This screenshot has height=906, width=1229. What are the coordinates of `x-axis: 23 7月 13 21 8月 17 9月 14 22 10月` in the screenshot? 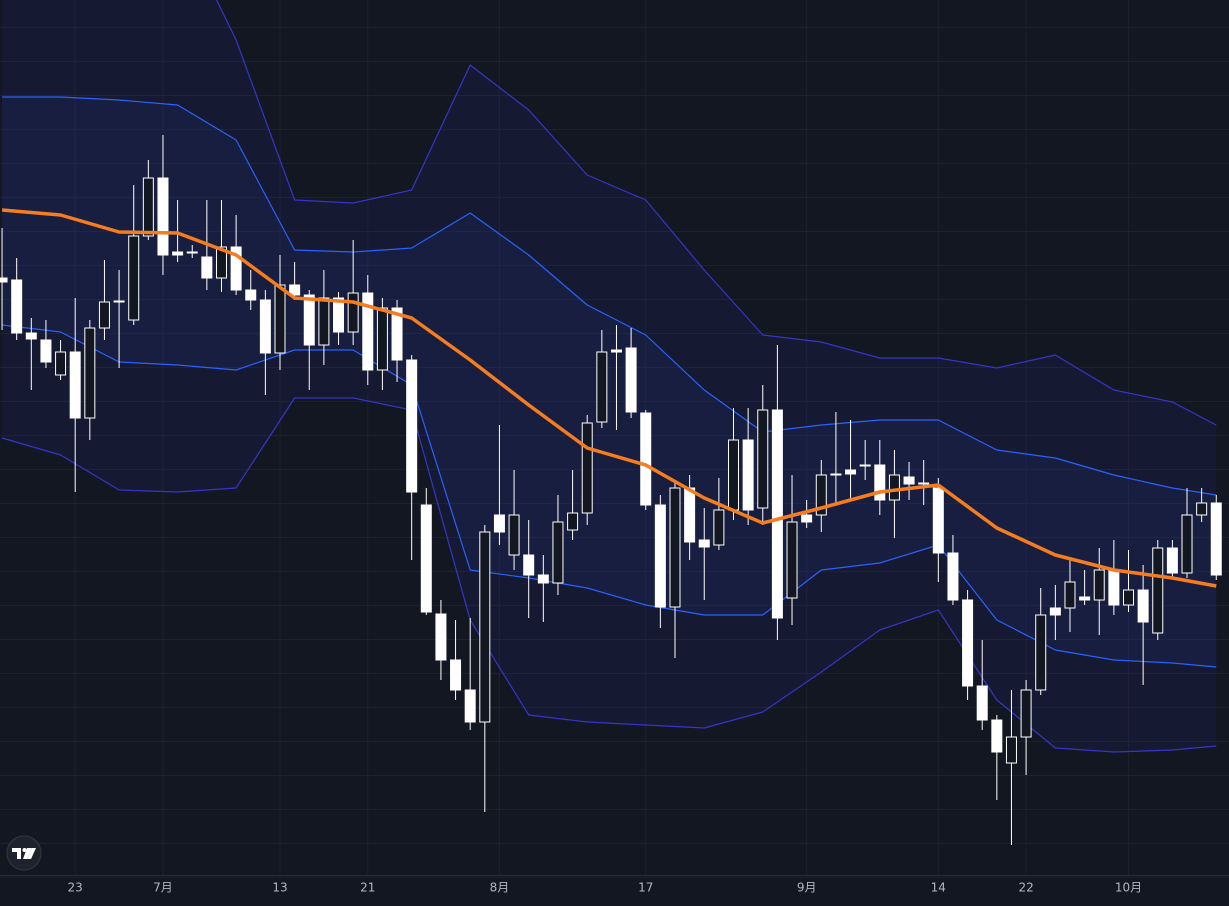 It's located at (605, 888).